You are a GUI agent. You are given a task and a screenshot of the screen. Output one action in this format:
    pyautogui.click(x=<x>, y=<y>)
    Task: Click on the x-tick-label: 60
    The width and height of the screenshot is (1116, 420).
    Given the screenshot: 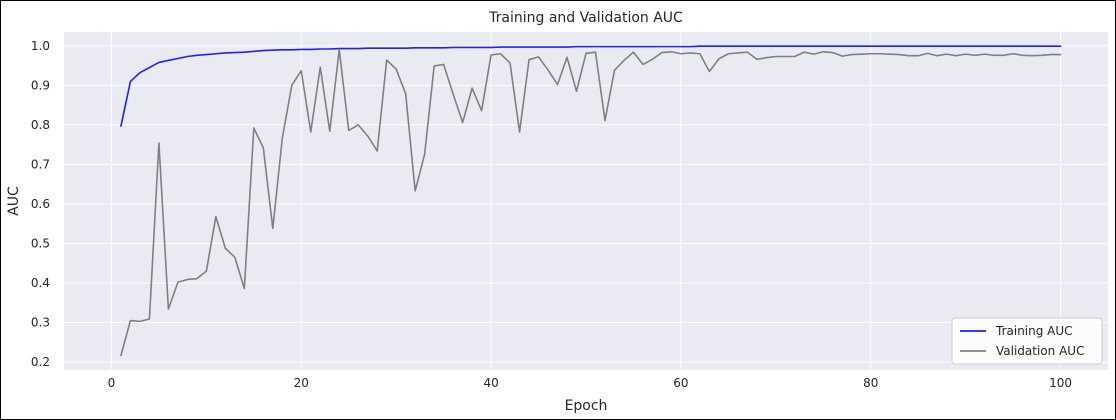 What is the action you would take?
    pyautogui.click(x=680, y=383)
    